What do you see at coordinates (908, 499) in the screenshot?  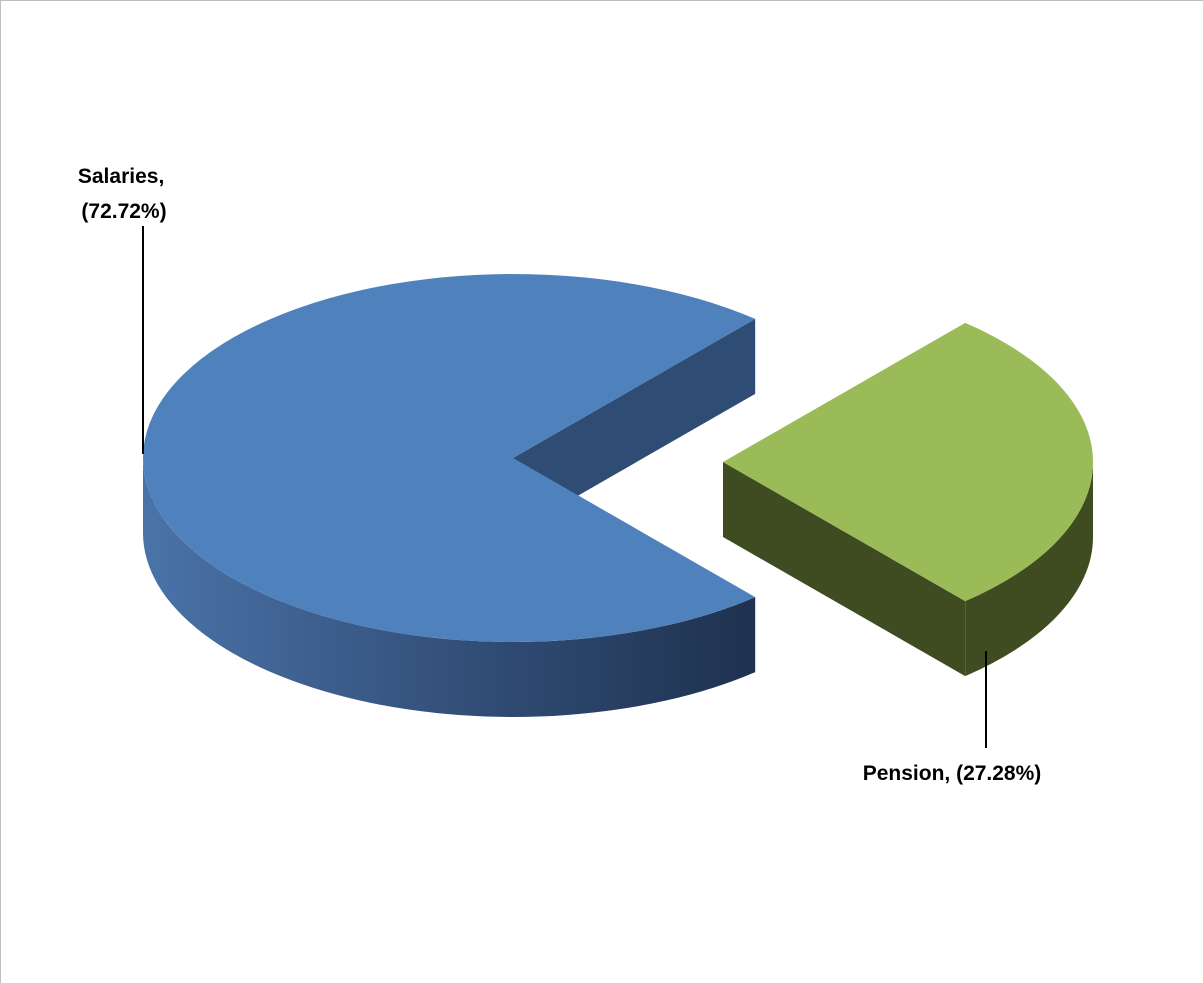 I see `pie-slice-pension` at bounding box center [908, 499].